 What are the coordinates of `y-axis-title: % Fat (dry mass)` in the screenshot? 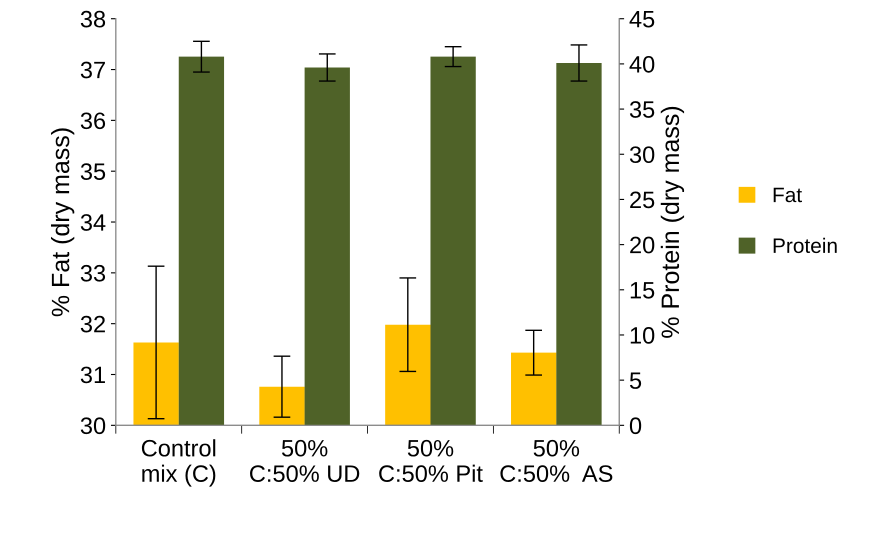 It's located at (62, 222).